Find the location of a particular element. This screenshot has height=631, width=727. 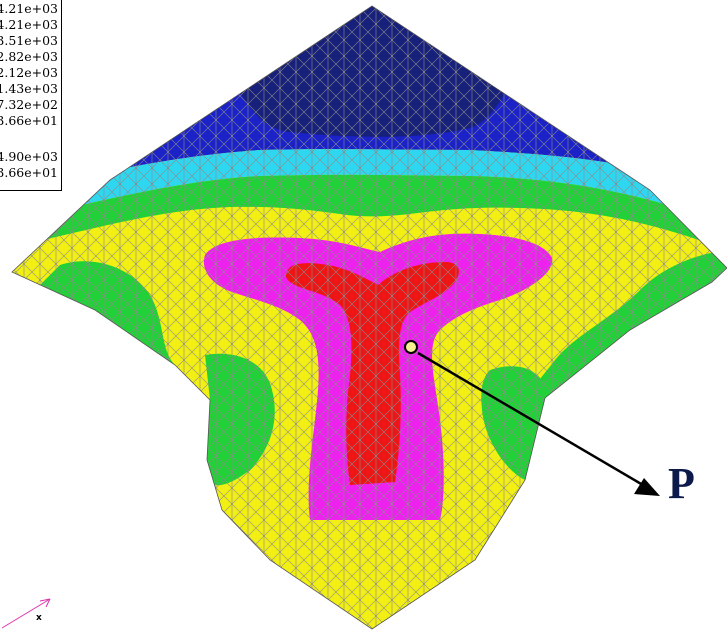

axis-triad-line is located at coordinates (26, 613).